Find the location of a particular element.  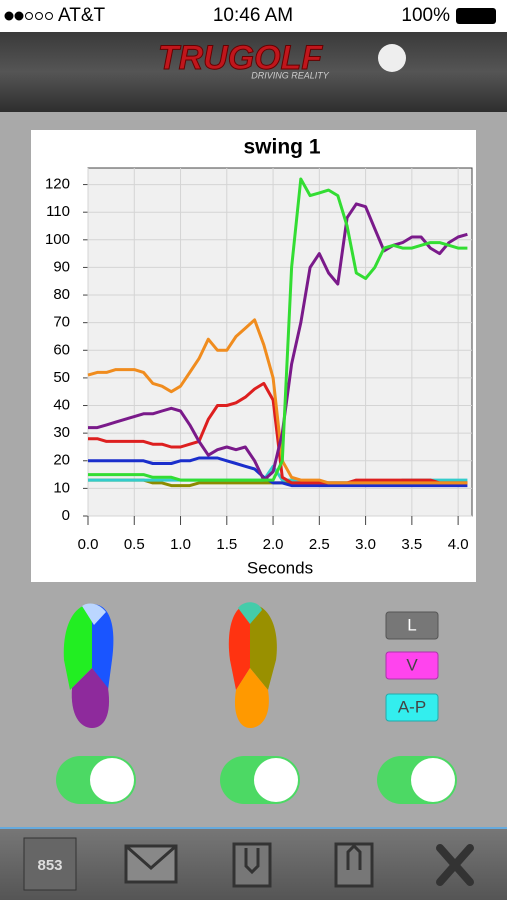

clock: 10:46 AM is located at coordinates (253, 15).